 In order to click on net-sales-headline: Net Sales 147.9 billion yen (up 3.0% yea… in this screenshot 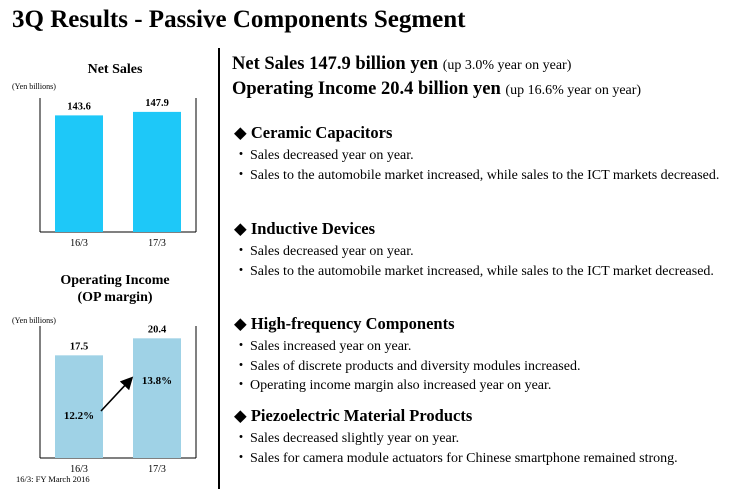, I will do `click(401, 64)`.